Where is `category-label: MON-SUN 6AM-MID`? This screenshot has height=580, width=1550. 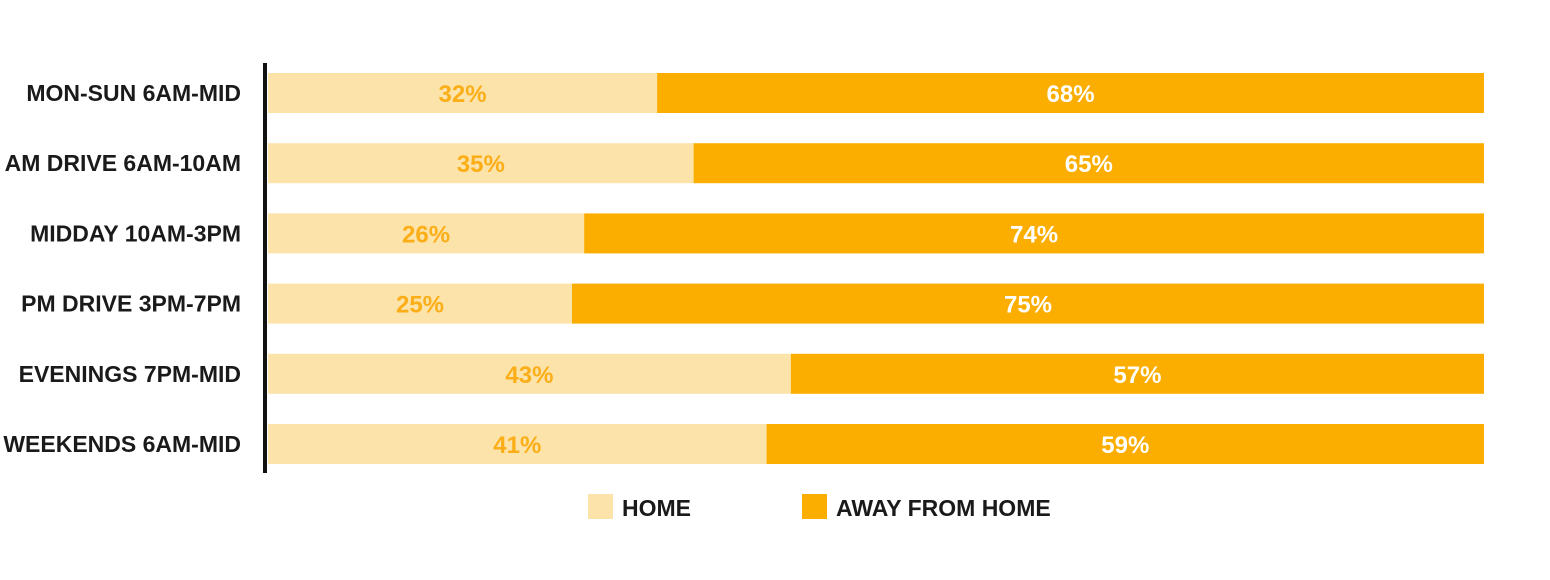
category-label: MON-SUN 6AM-MID is located at coordinates (133, 93).